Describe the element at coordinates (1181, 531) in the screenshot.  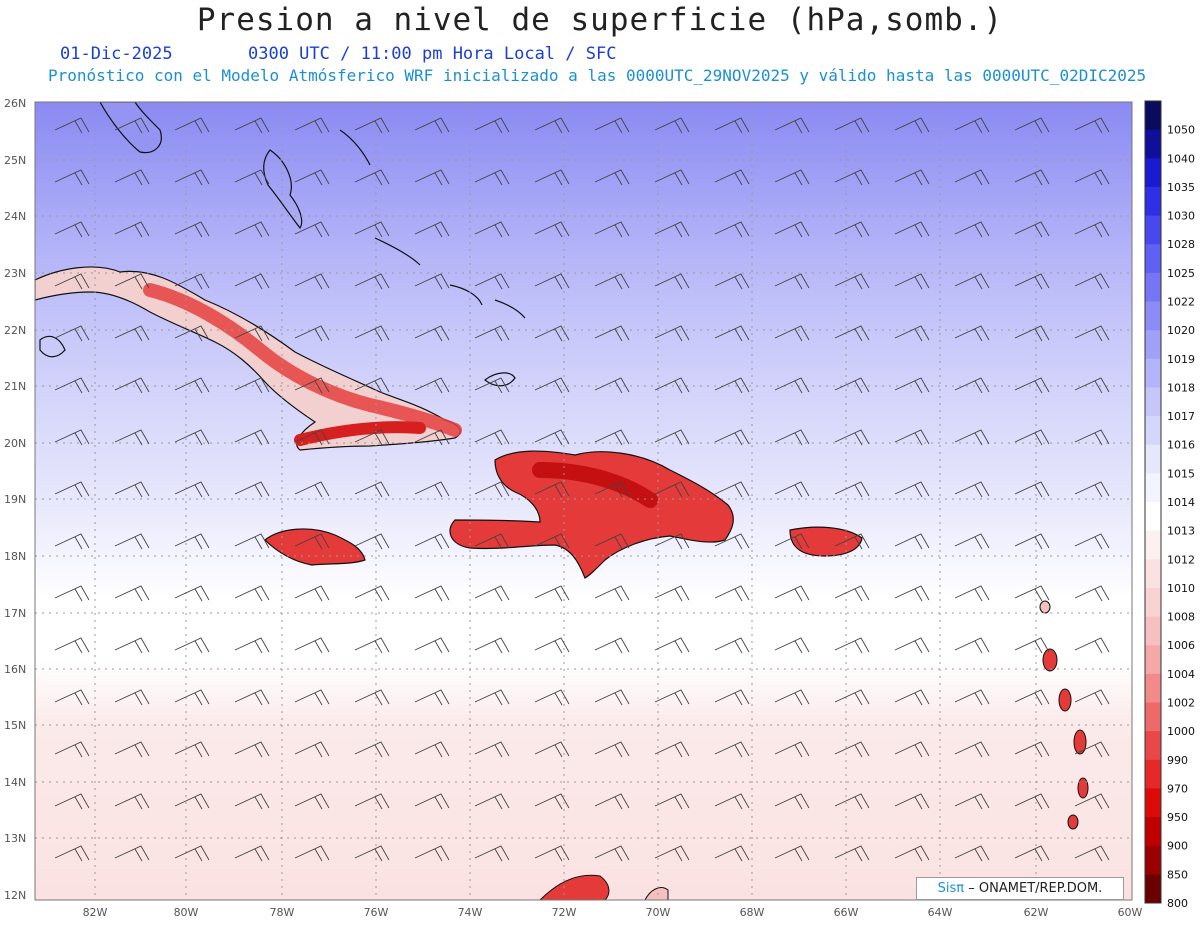
I see `colorbar-label: 1013` at that location.